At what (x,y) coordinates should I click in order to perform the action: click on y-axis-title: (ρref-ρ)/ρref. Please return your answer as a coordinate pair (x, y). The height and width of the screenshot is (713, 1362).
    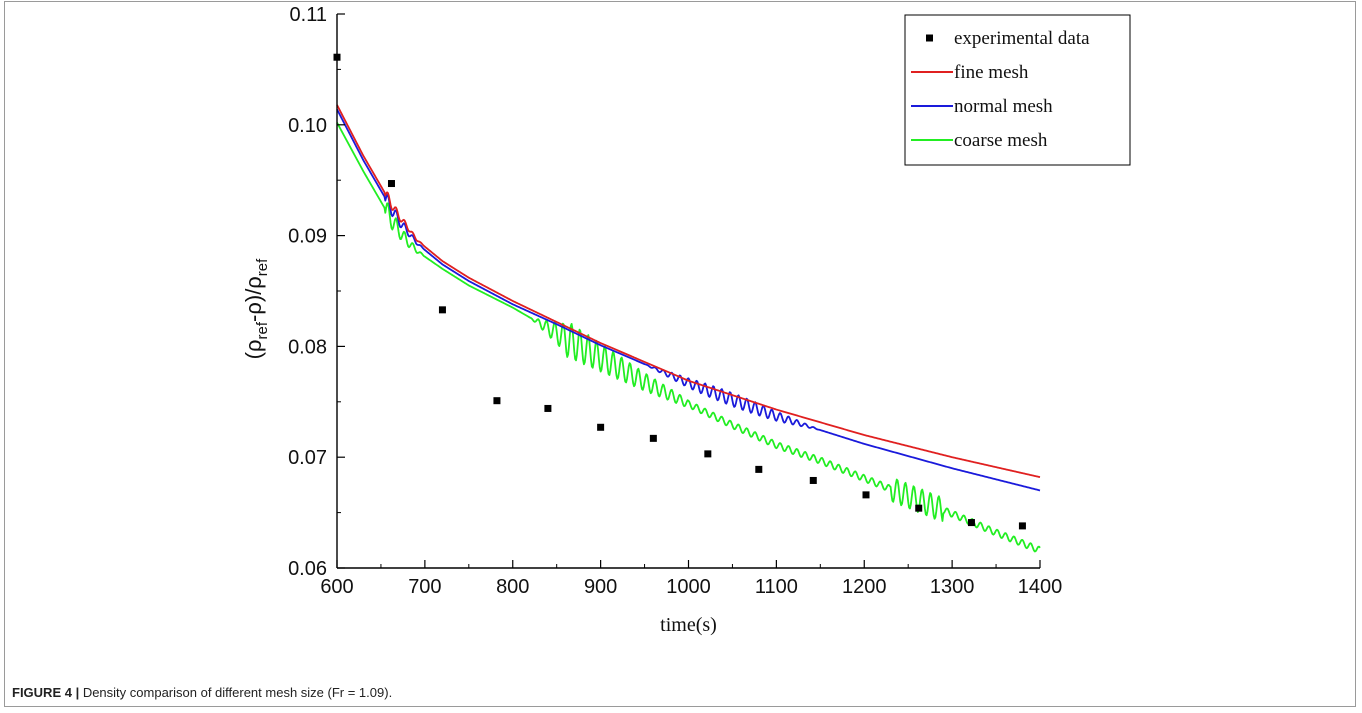
    Looking at the image, I should click on (256, 308).